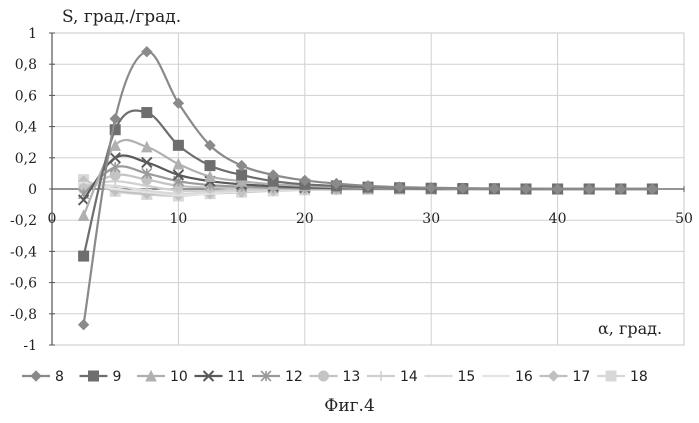  Describe the element at coordinates (409, 377) in the screenshot. I see `legend-label: 14` at that location.